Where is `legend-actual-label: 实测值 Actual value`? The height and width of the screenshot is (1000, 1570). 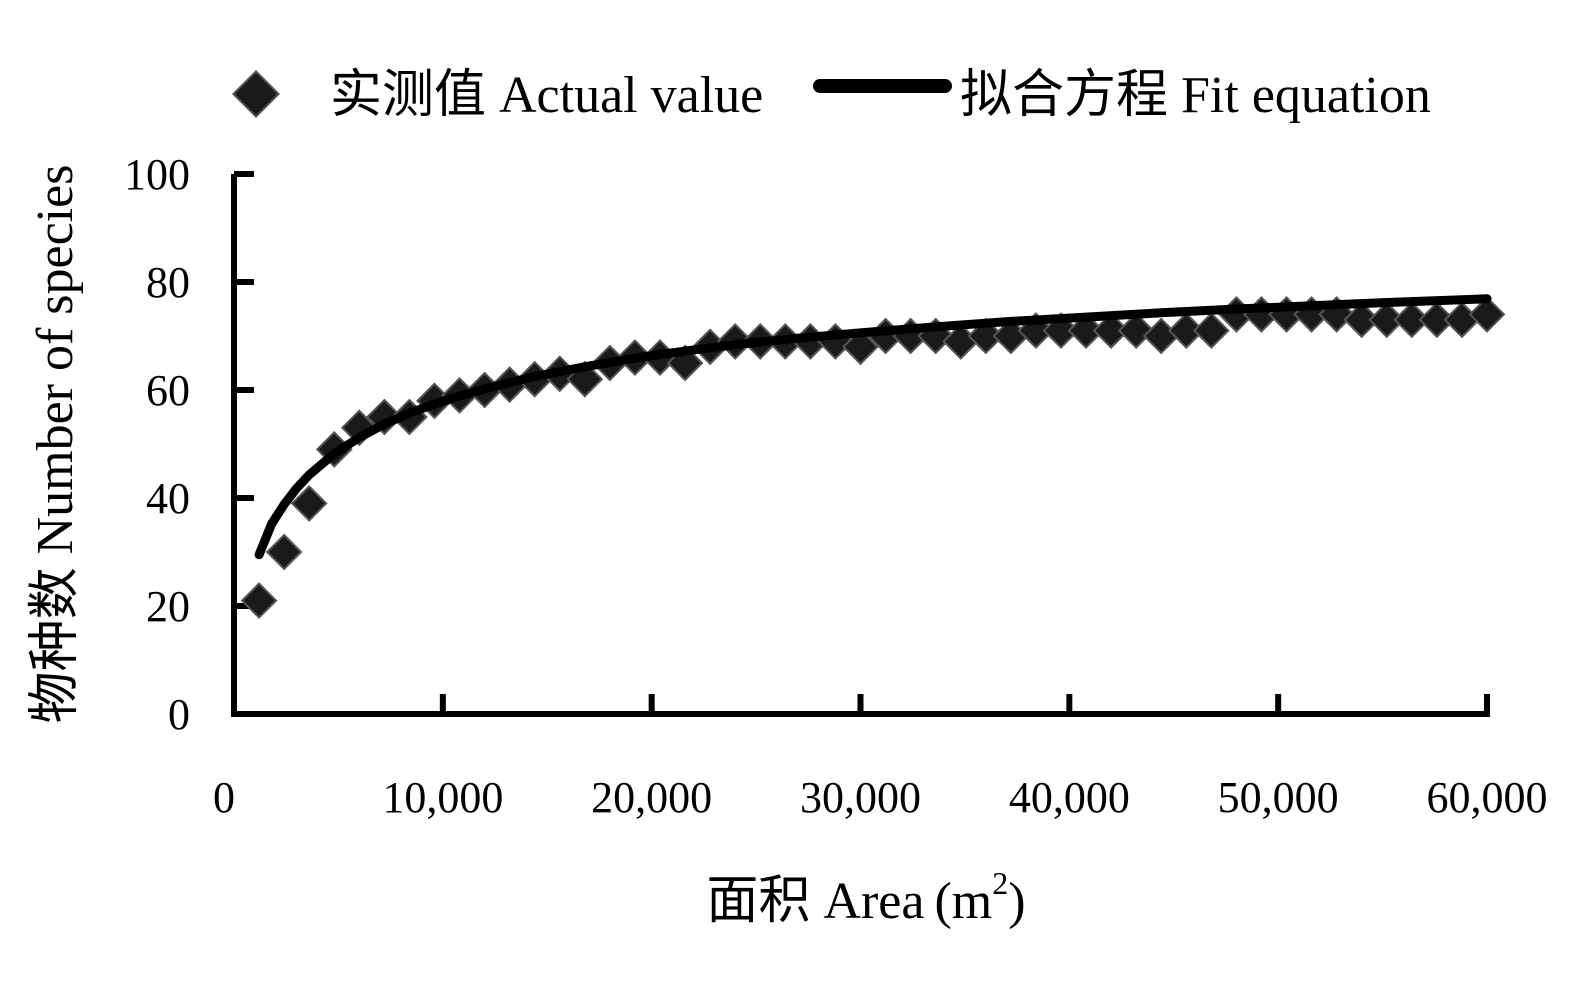
legend-actual-label: 实测值 Actual value is located at coordinates (546, 95).